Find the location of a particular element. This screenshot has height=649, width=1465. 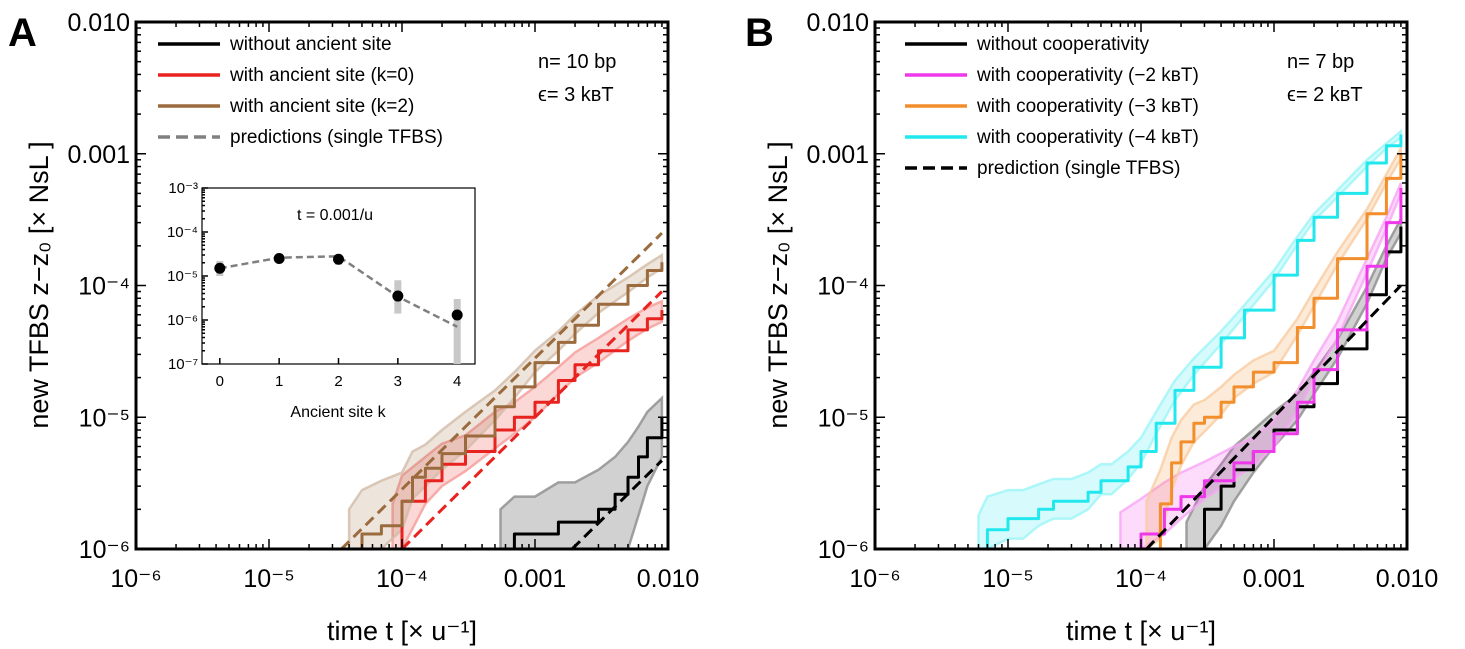

panel-label-b: B is located at coordinates (759, 33).